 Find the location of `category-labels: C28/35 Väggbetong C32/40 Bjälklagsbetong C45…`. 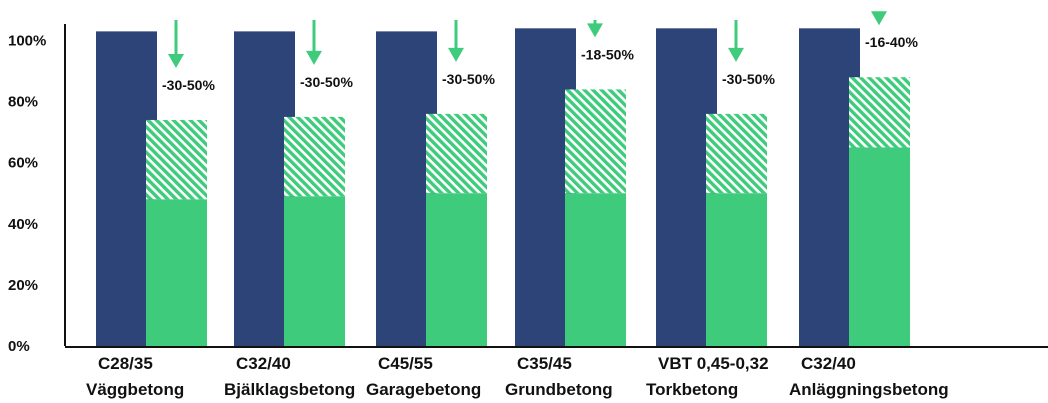

category-labels: C28/35 Väggbetong C32/40 Bjälklagsbetong C45… is located at coordinates (517, 376).